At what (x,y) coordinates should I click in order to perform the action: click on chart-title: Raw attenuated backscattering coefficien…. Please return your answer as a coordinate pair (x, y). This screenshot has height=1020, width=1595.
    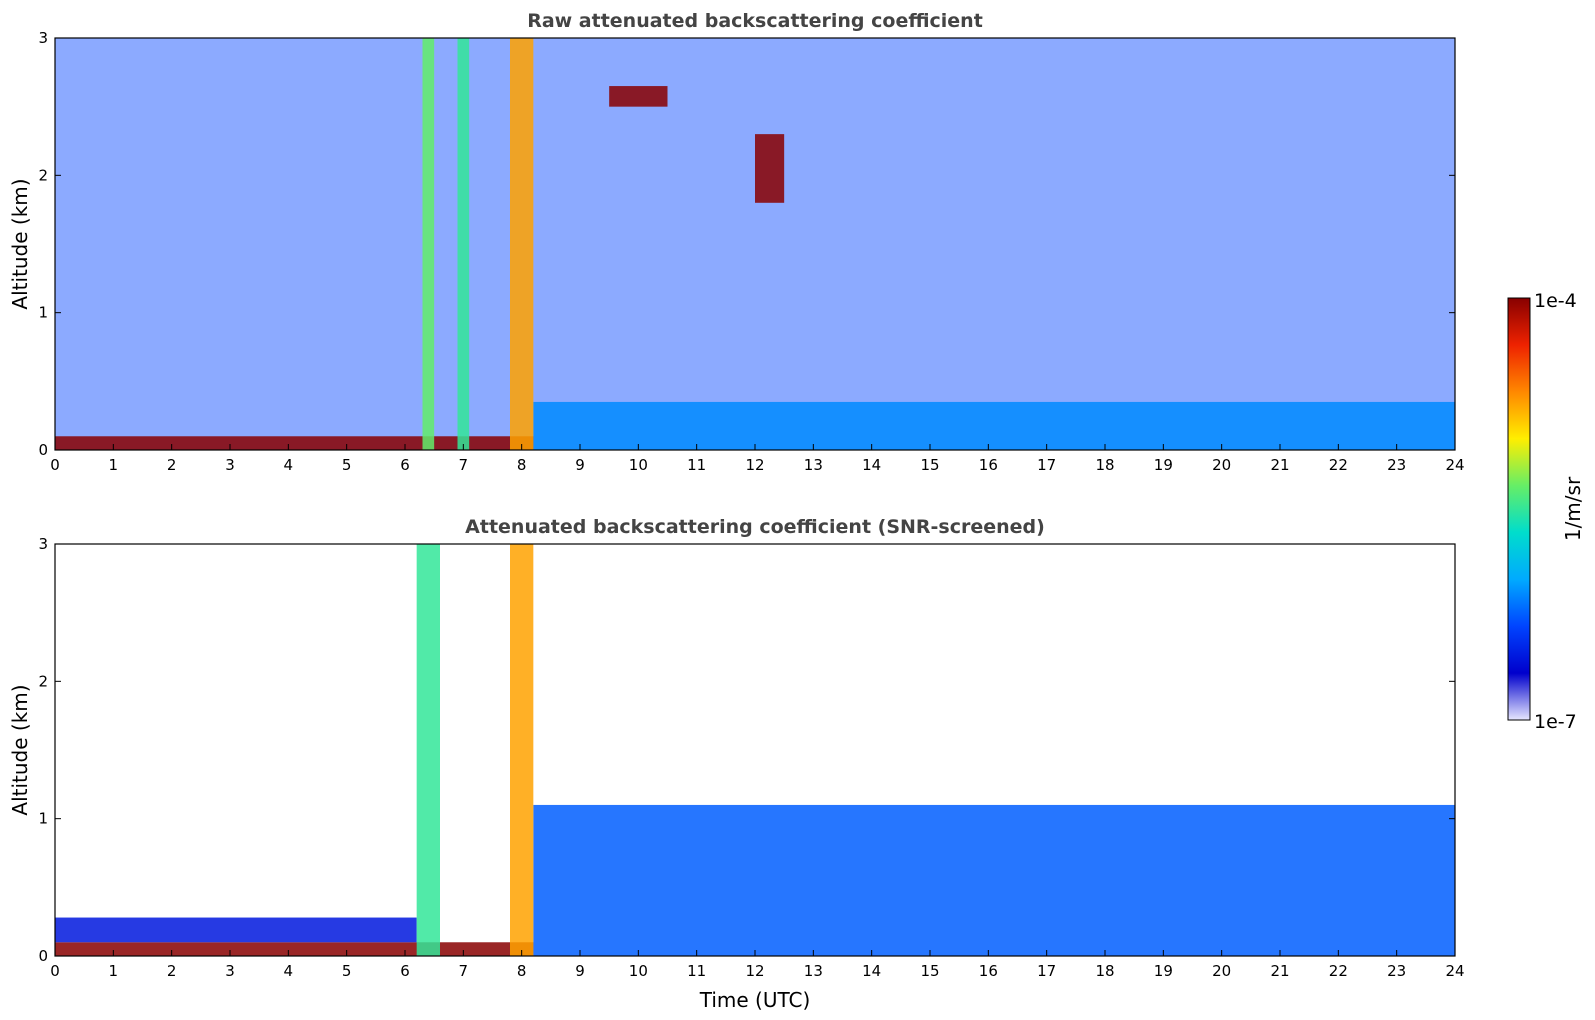
    Looking at the image, I should click on (755, 21).